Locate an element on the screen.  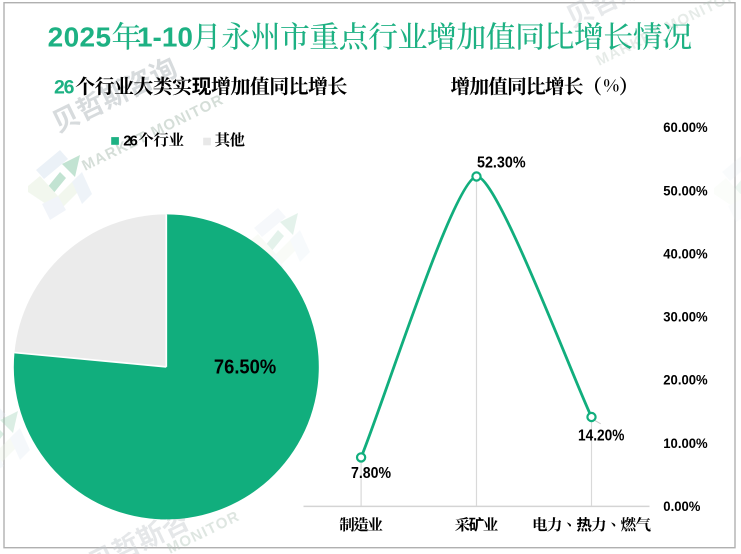
svg-text: 50.00% is located at coordinates (685, 190).